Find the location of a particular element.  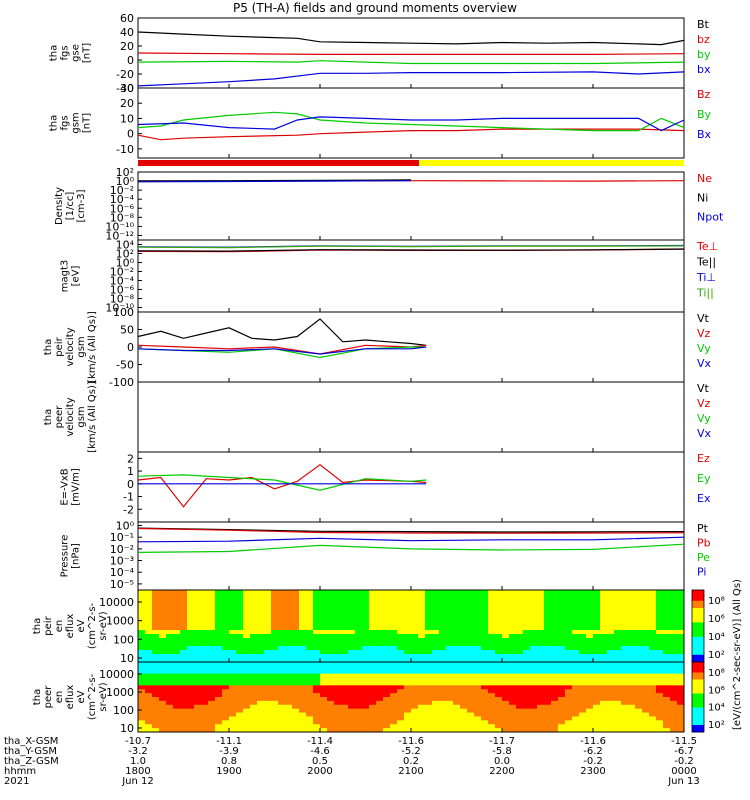

legend-entry: by is located at coordinates (704, 54).